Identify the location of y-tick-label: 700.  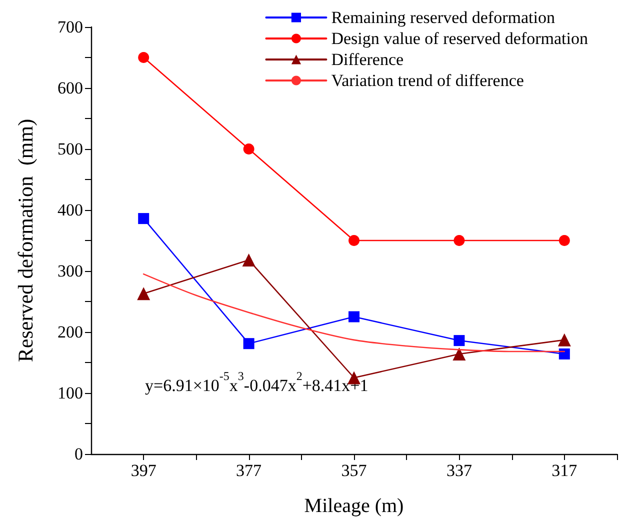
(70, 27).